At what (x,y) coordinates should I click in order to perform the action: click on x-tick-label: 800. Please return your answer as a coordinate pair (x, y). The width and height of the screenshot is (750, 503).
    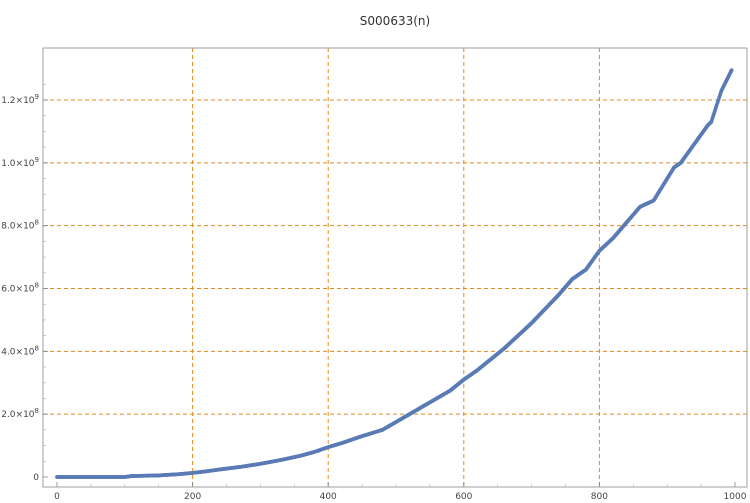
    Looking at the image, I should click on (599, 497).